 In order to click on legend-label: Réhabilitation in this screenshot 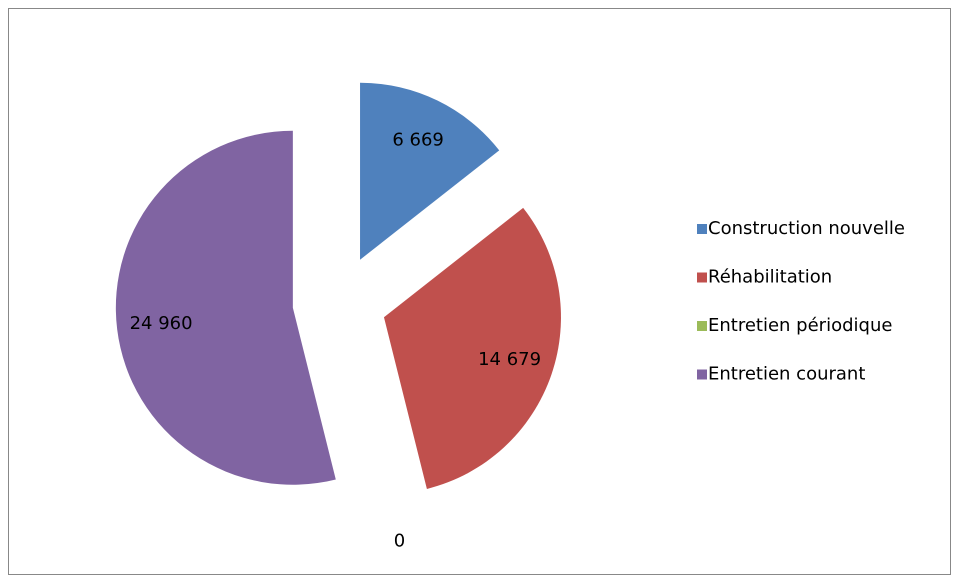, I will do `click(770, 277)`.